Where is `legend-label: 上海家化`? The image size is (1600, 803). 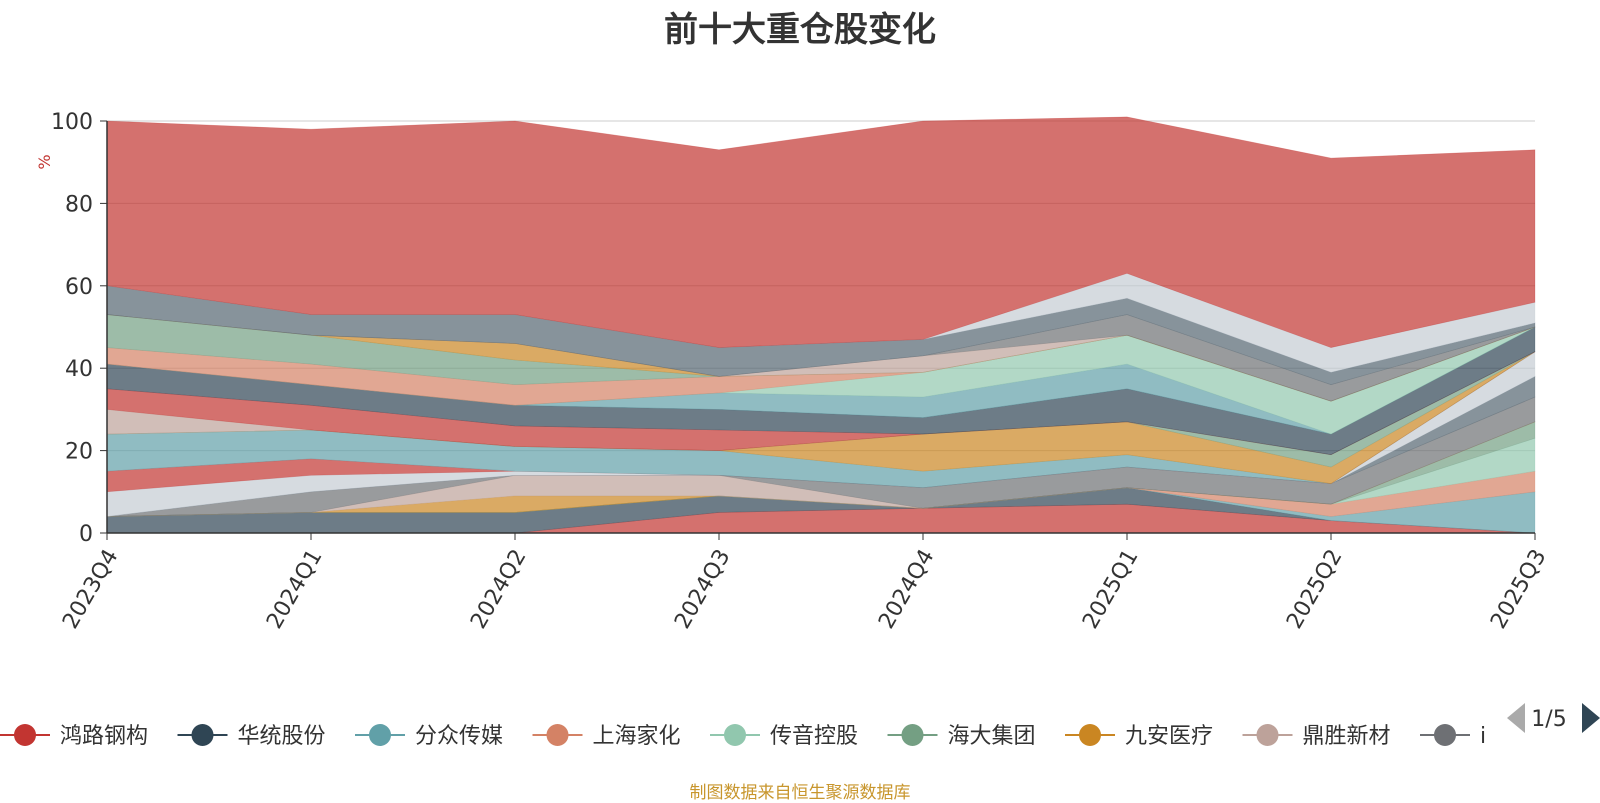 legend-label: 上海家化 is located at coordinates (637, 736).